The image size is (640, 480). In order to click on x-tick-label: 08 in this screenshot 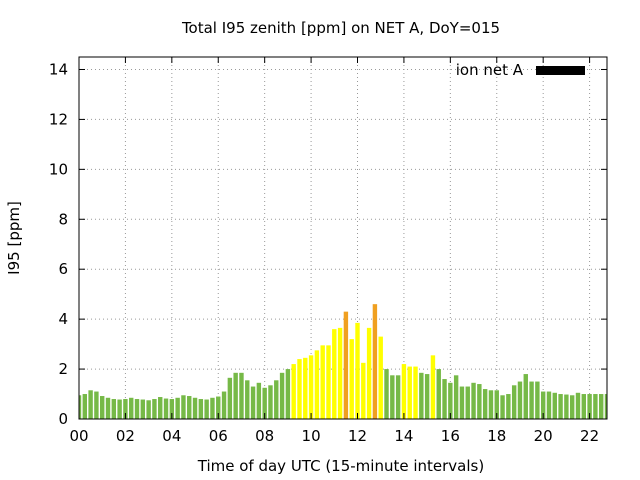, I will do `click(264, 436)`.